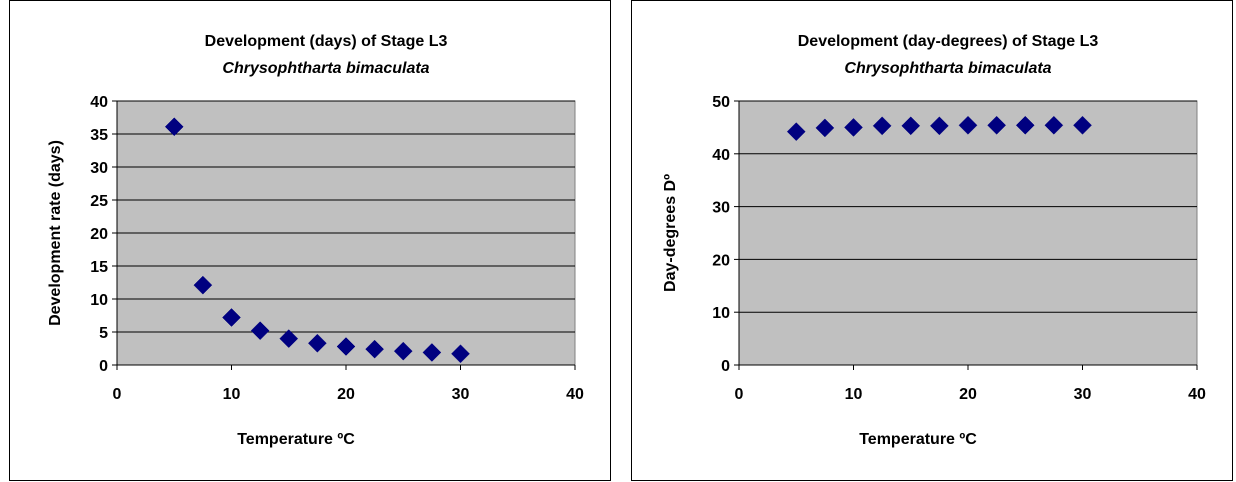 The height and width of the screenshot is (482, 1236). I want to click on chart-title: Development (day-degrees) of Stage L3, so click(948, 41).